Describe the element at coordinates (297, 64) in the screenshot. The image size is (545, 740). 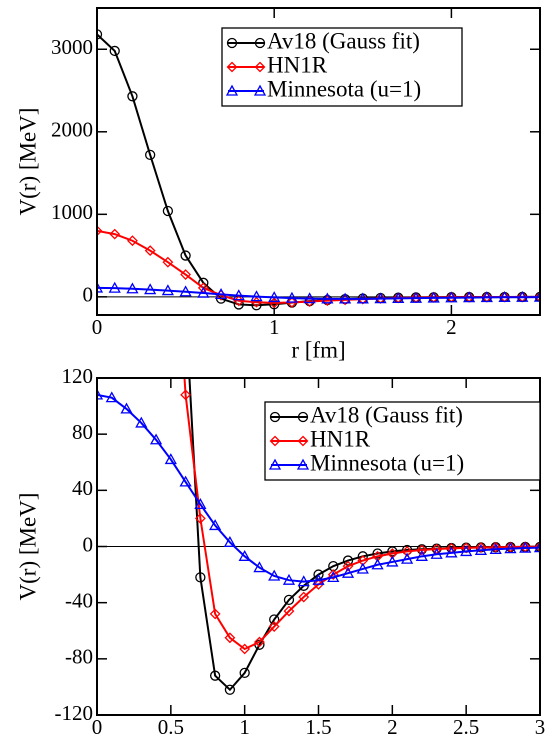
I see `legend-label: HN1R` at that location.